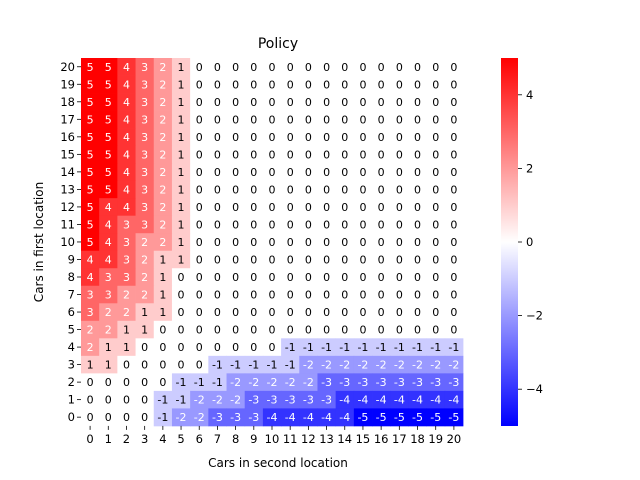 The image size is (640, 480). I want to click on cell-value-label: -3, so click(417, 382).